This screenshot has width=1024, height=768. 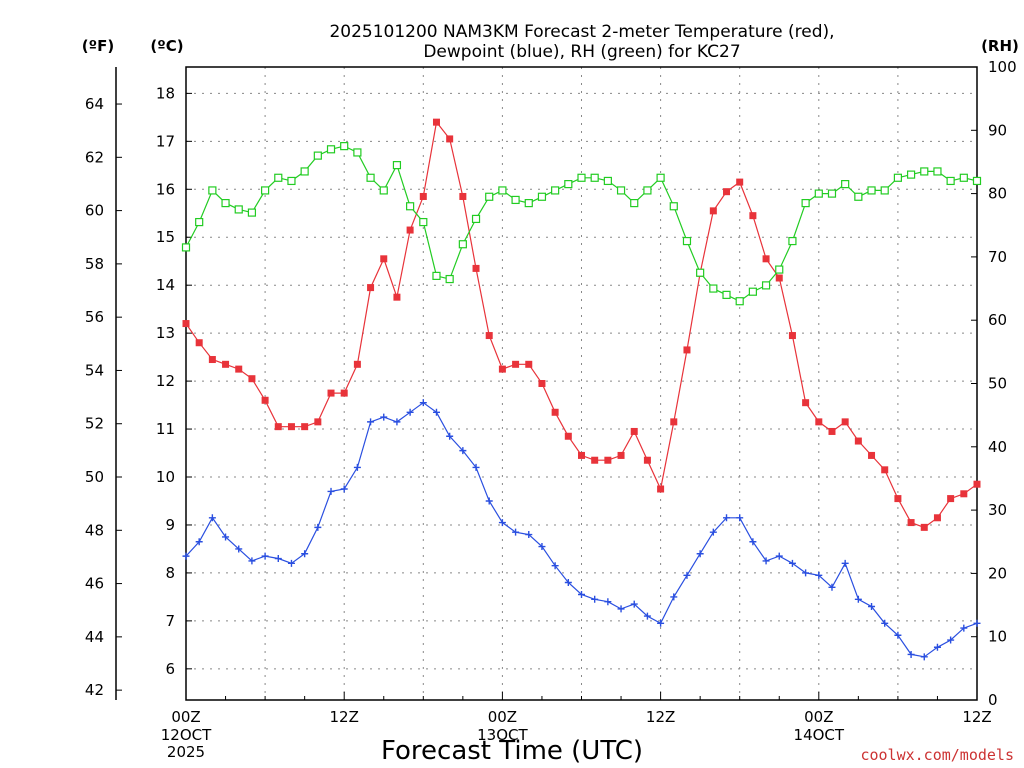 What do you see at coordinates (94, 264) in the screenshot?
I see `fahrenheit-tick-label: 58` at bounding box center [94, 264].